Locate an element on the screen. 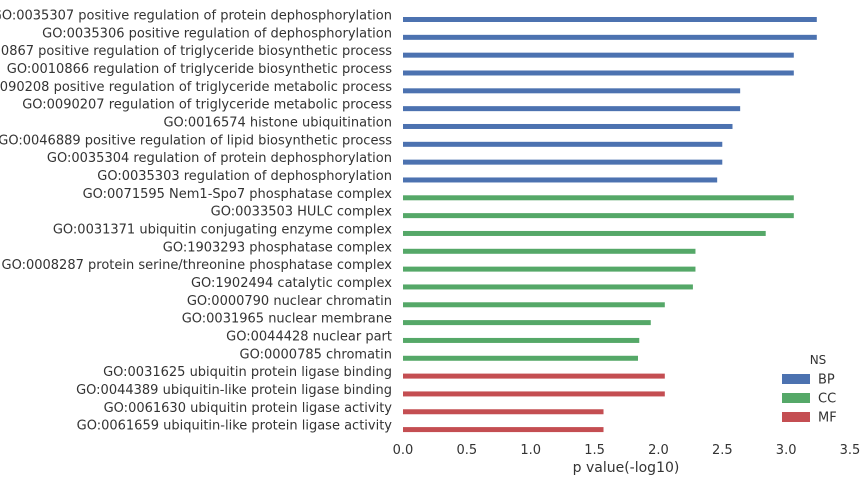 The width and height of the screenshot is (865, 483). category-label: GO:0031965 nuclear membrane is located at coordinates (287, 319).